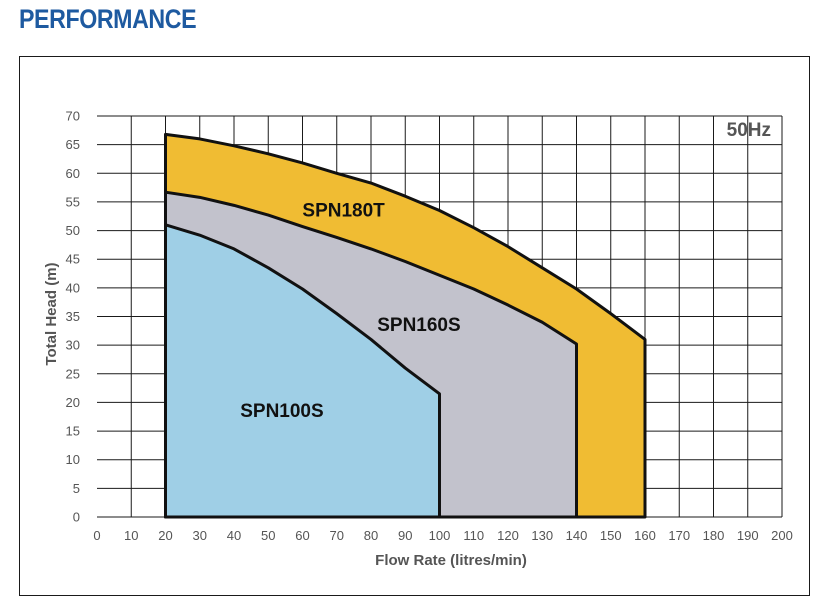 Image resolution: width=831 pixels, height=615 pixels. Describe the element at coordinates (96, 535) in the screenshot. I see `x-tick-label: 0` at that location.